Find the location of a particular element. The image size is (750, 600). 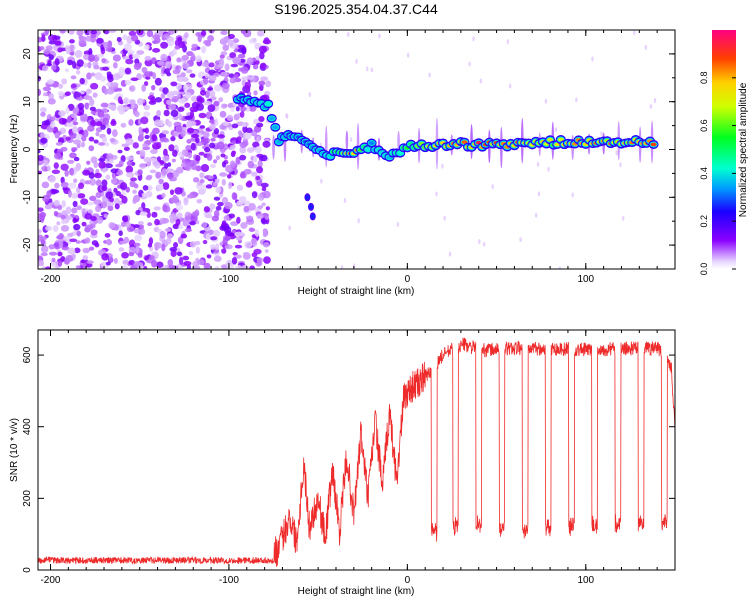

snr-y-label: SNR (10 * v/v) is located at coordinates (14, 450).